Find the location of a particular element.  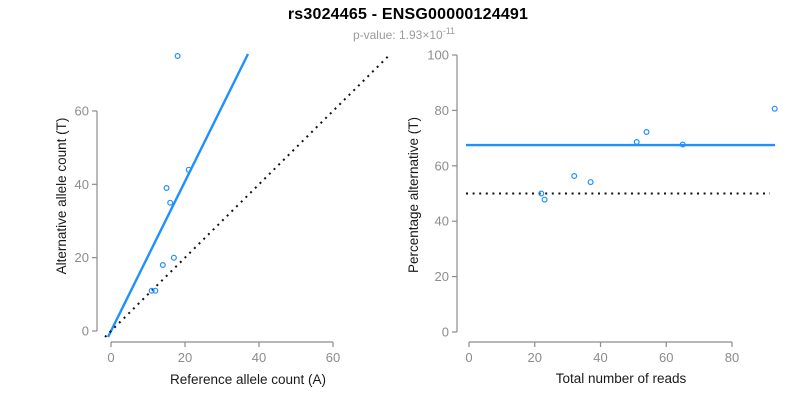

y-tick-label: 80 is located at coordinates (442, 110).